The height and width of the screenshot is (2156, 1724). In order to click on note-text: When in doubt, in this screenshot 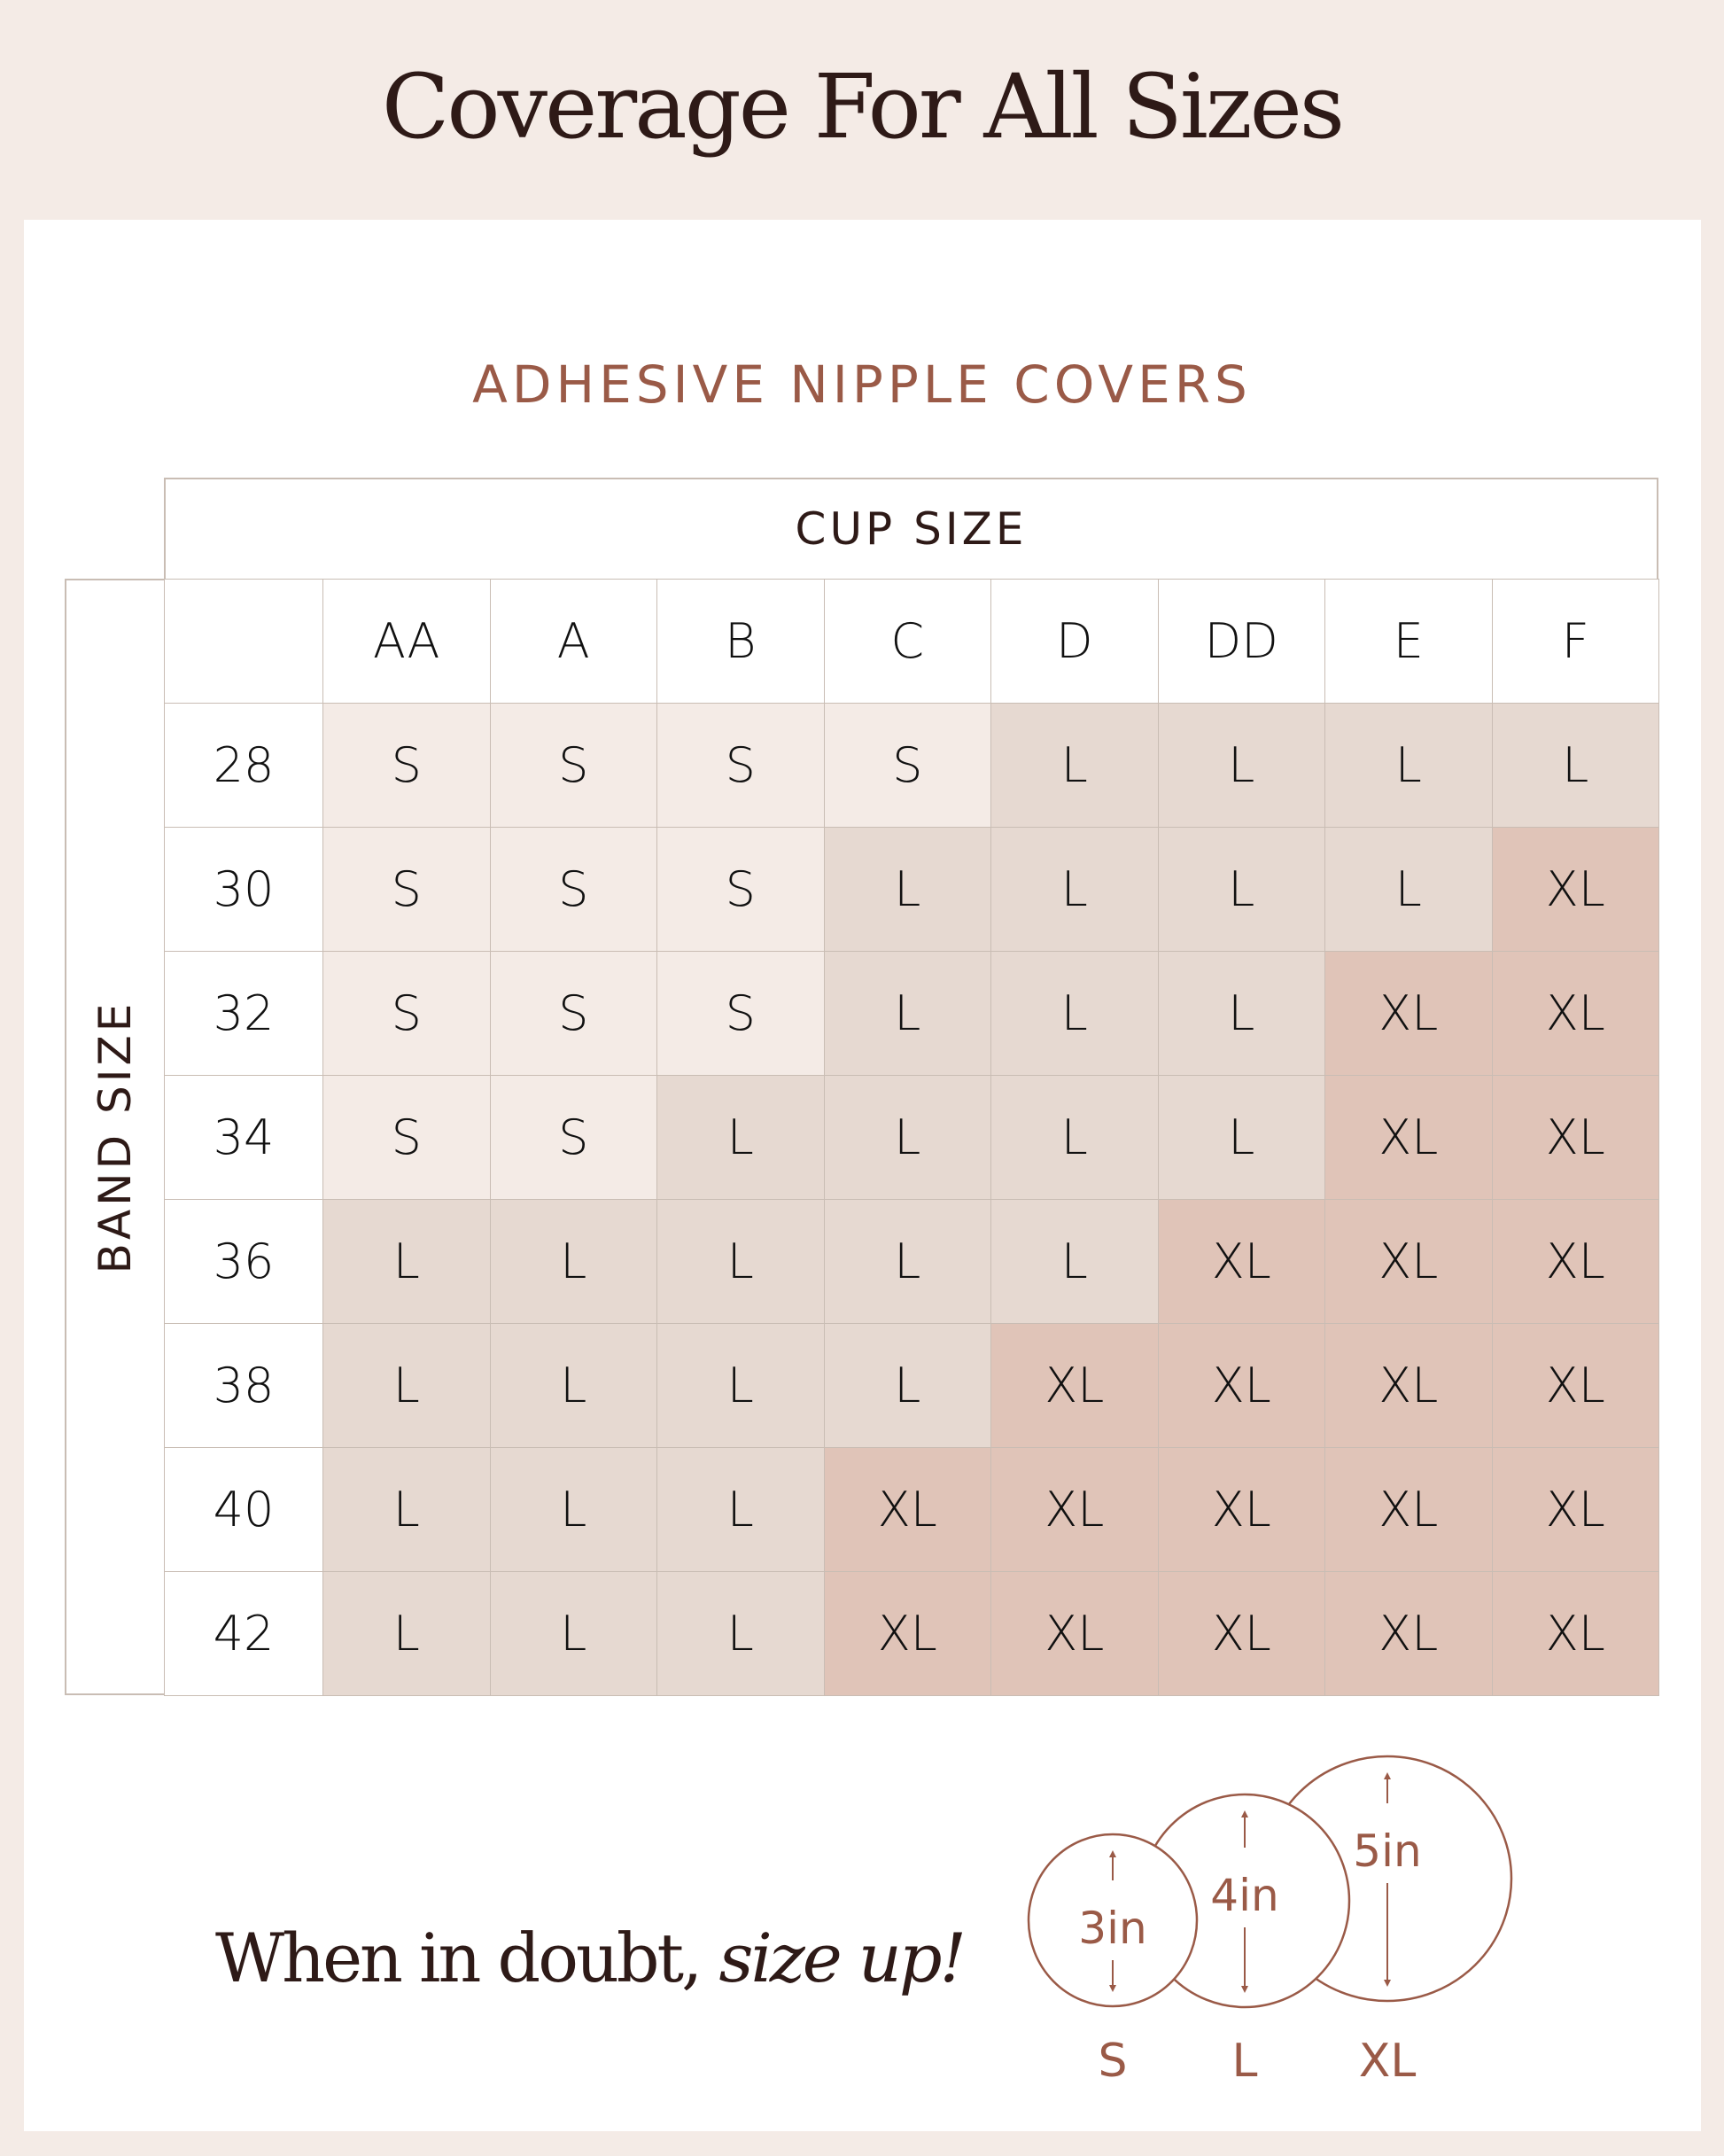, I will do `click(459, 1958)`.